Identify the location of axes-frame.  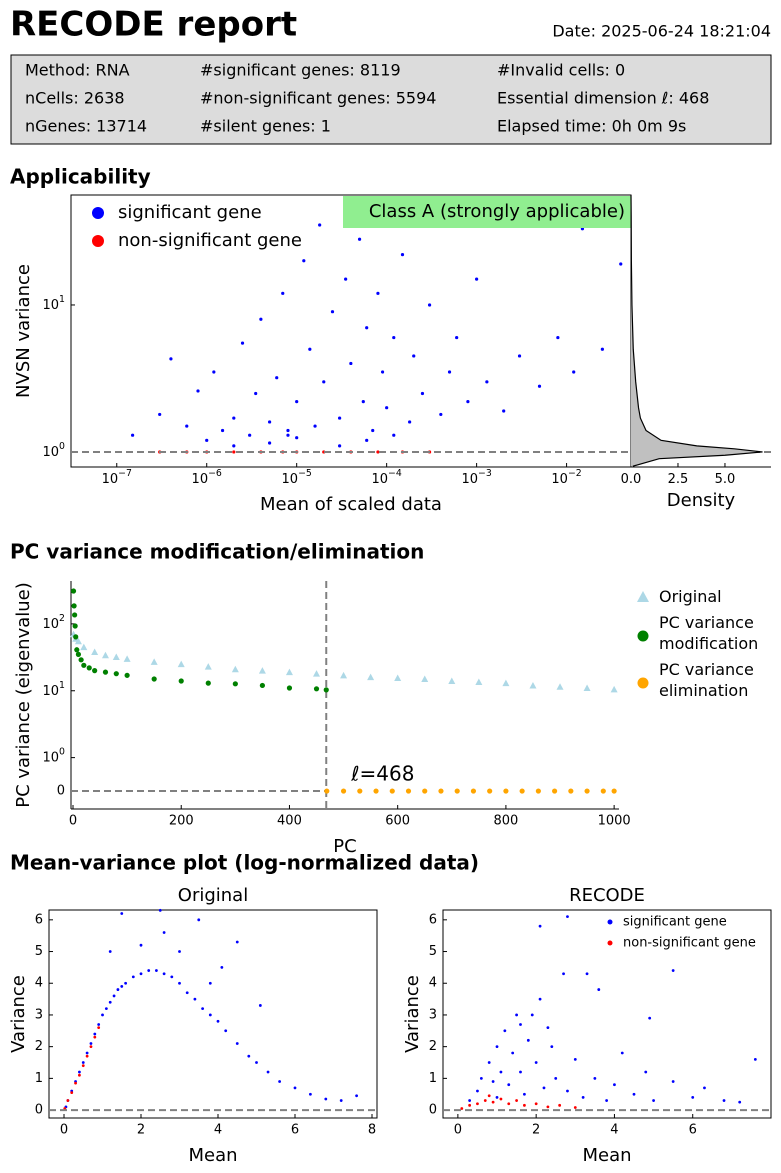
(213, 1014).